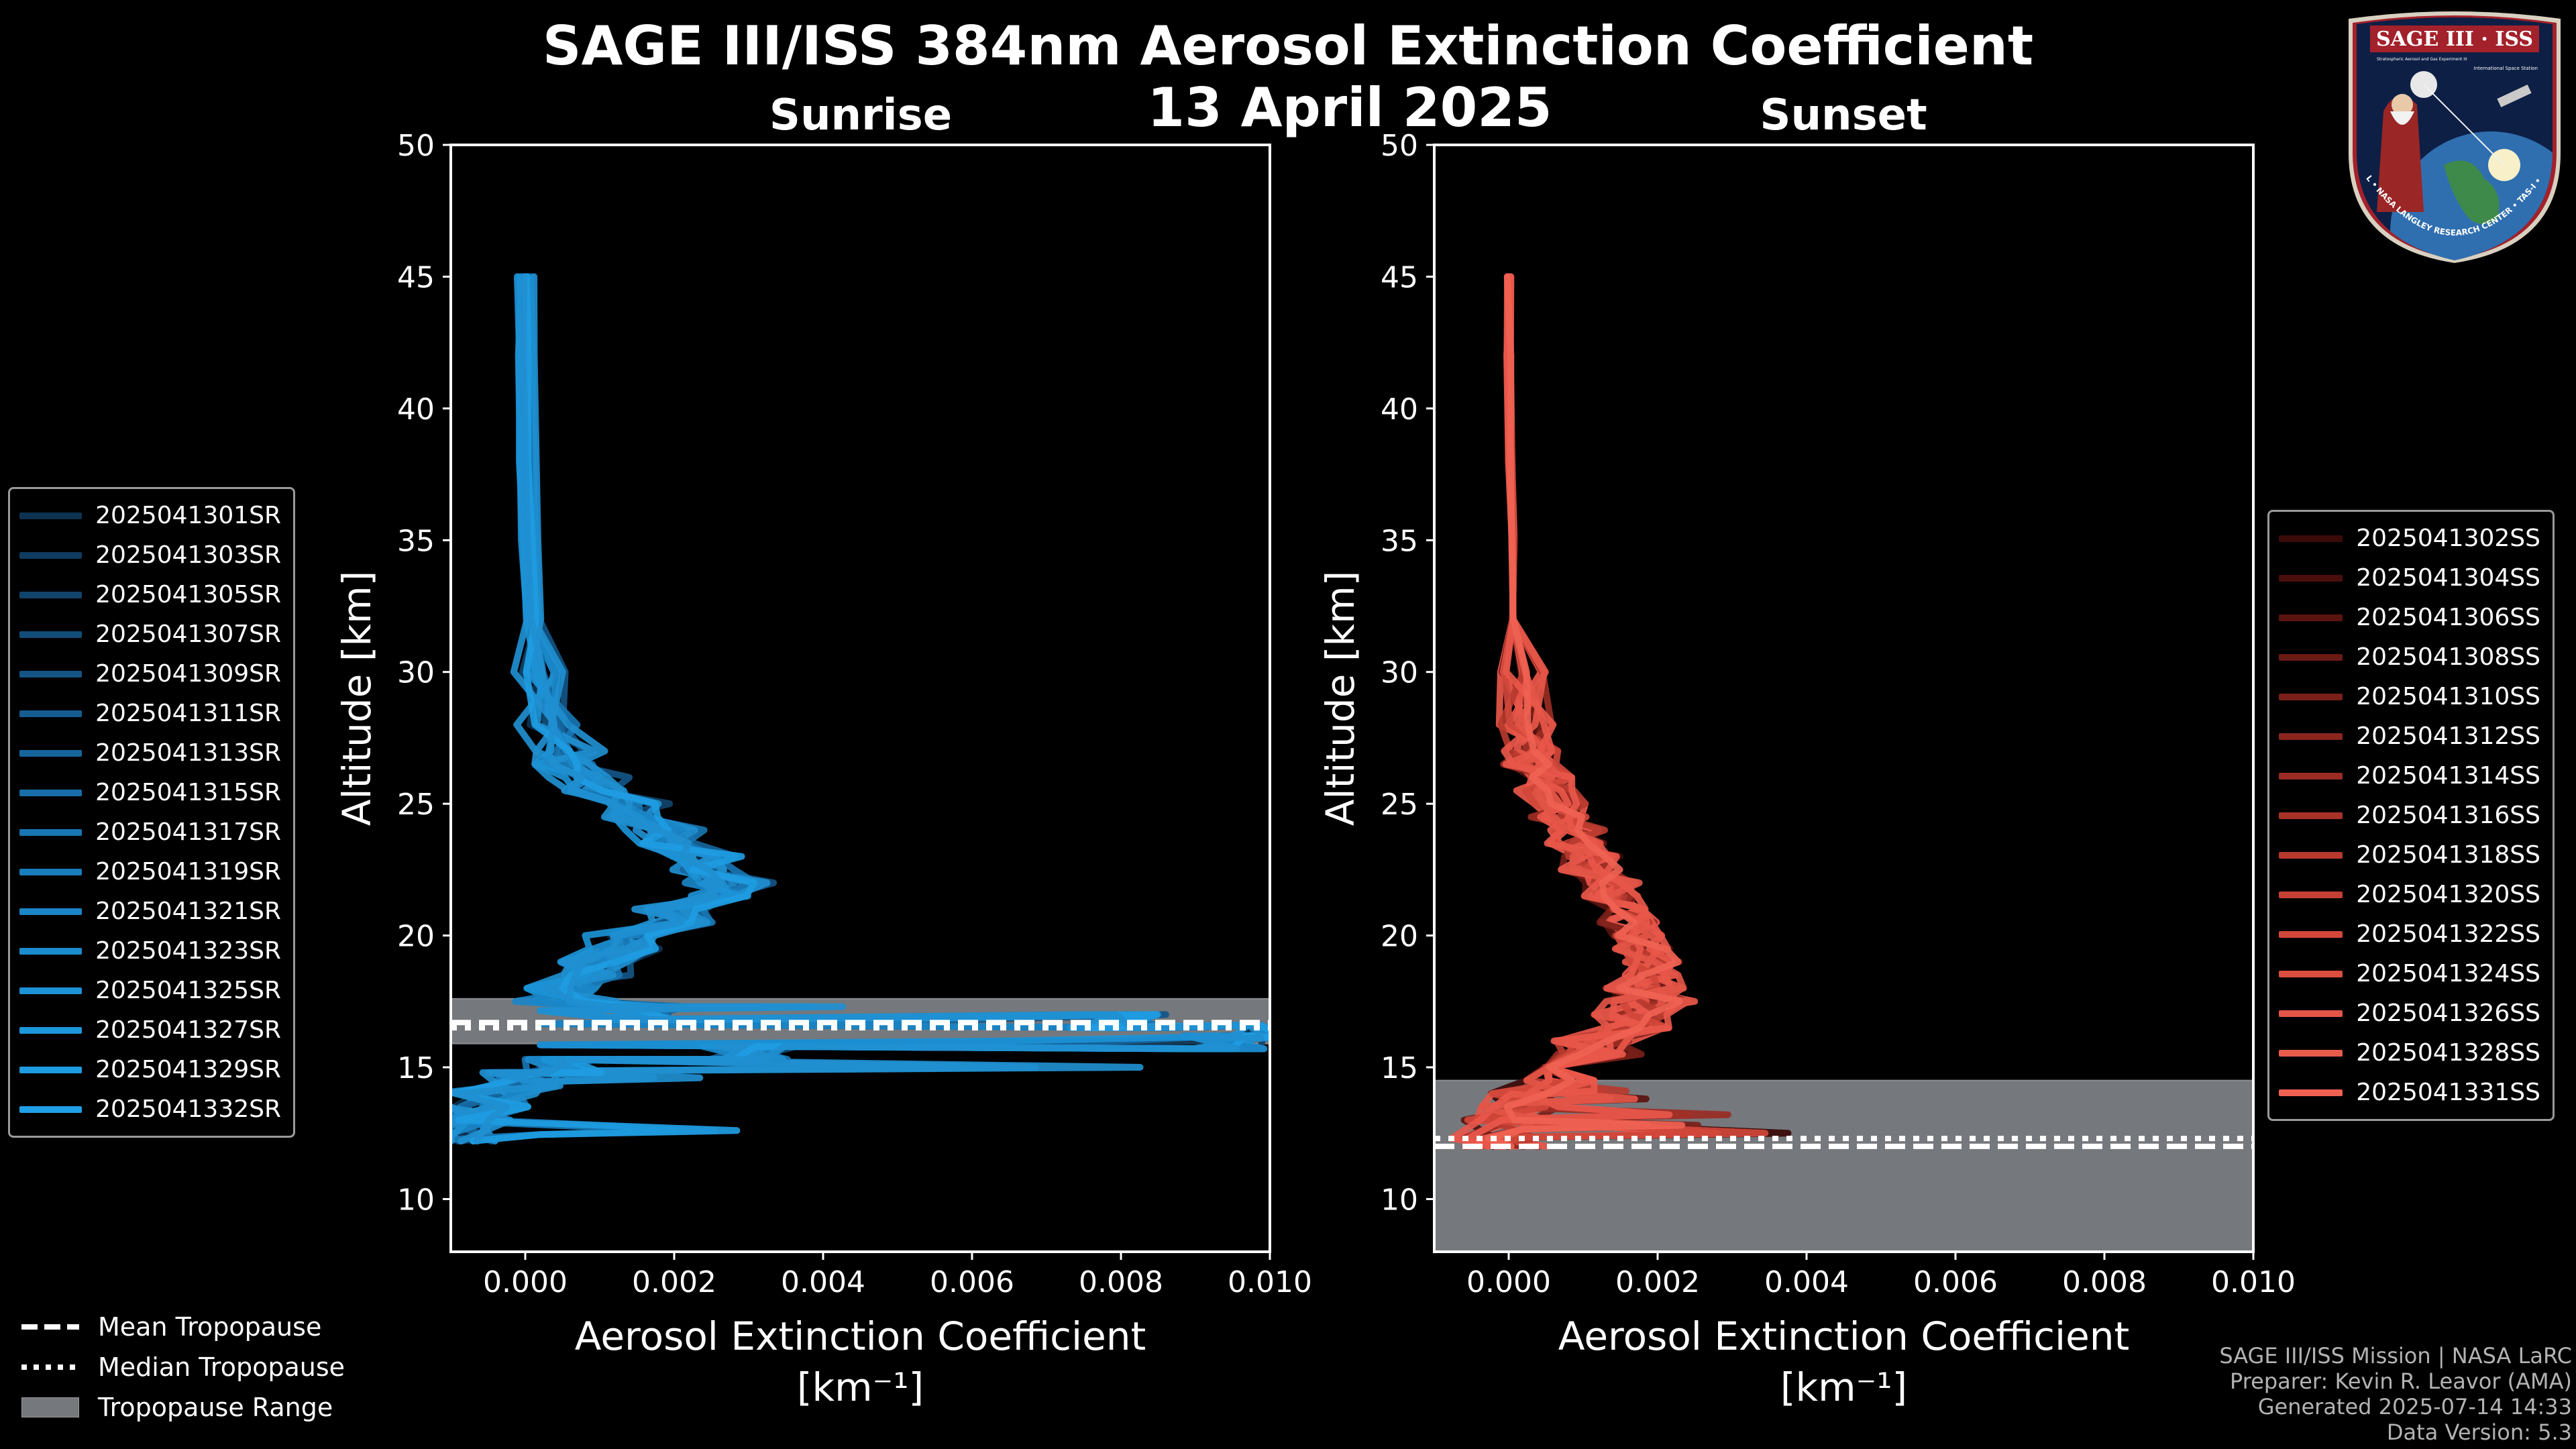 This screenshot has width=2576, height=1449. Describe the element at coordinates (188, 753) in the screenshot. I see `legend-label: 2025041313SR` at that location.